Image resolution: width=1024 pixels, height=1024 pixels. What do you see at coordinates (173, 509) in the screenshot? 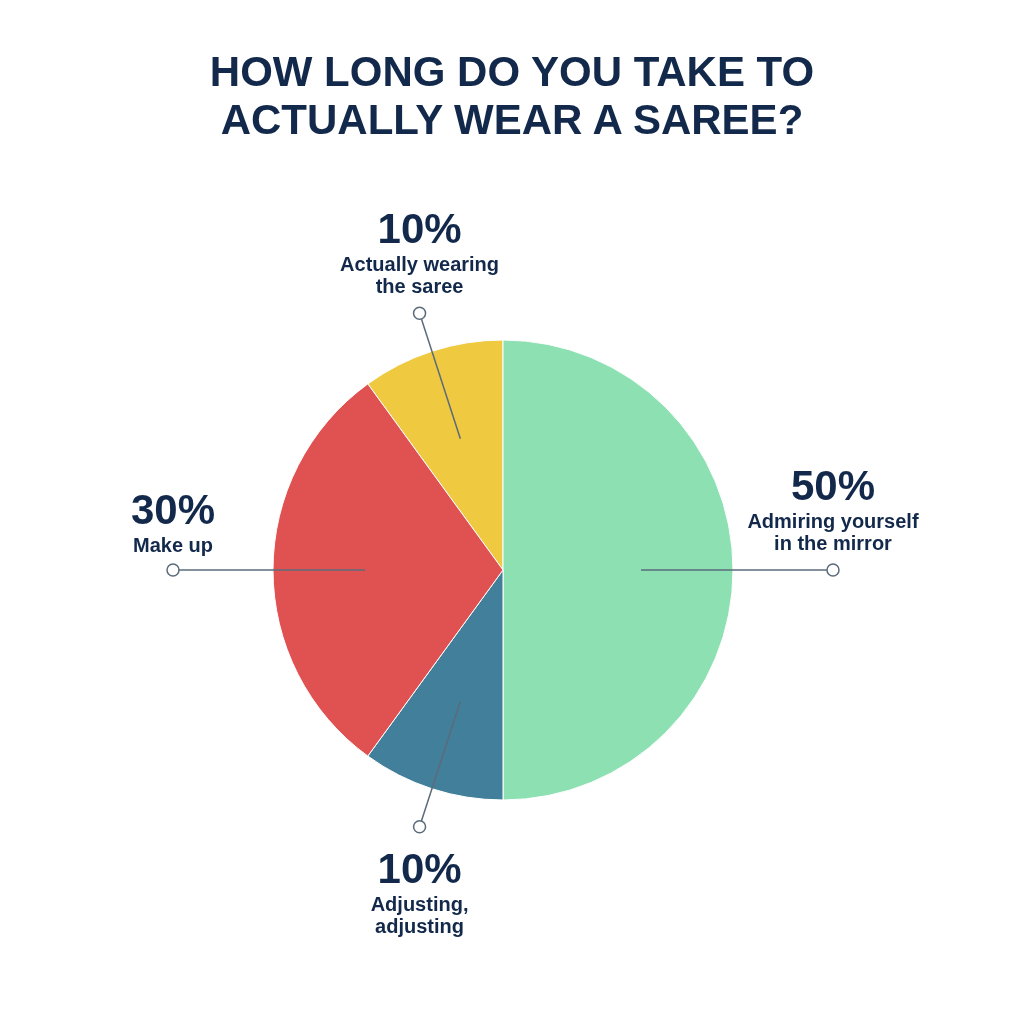
I see `data-label: 30%` at bounding box center [173, 509].